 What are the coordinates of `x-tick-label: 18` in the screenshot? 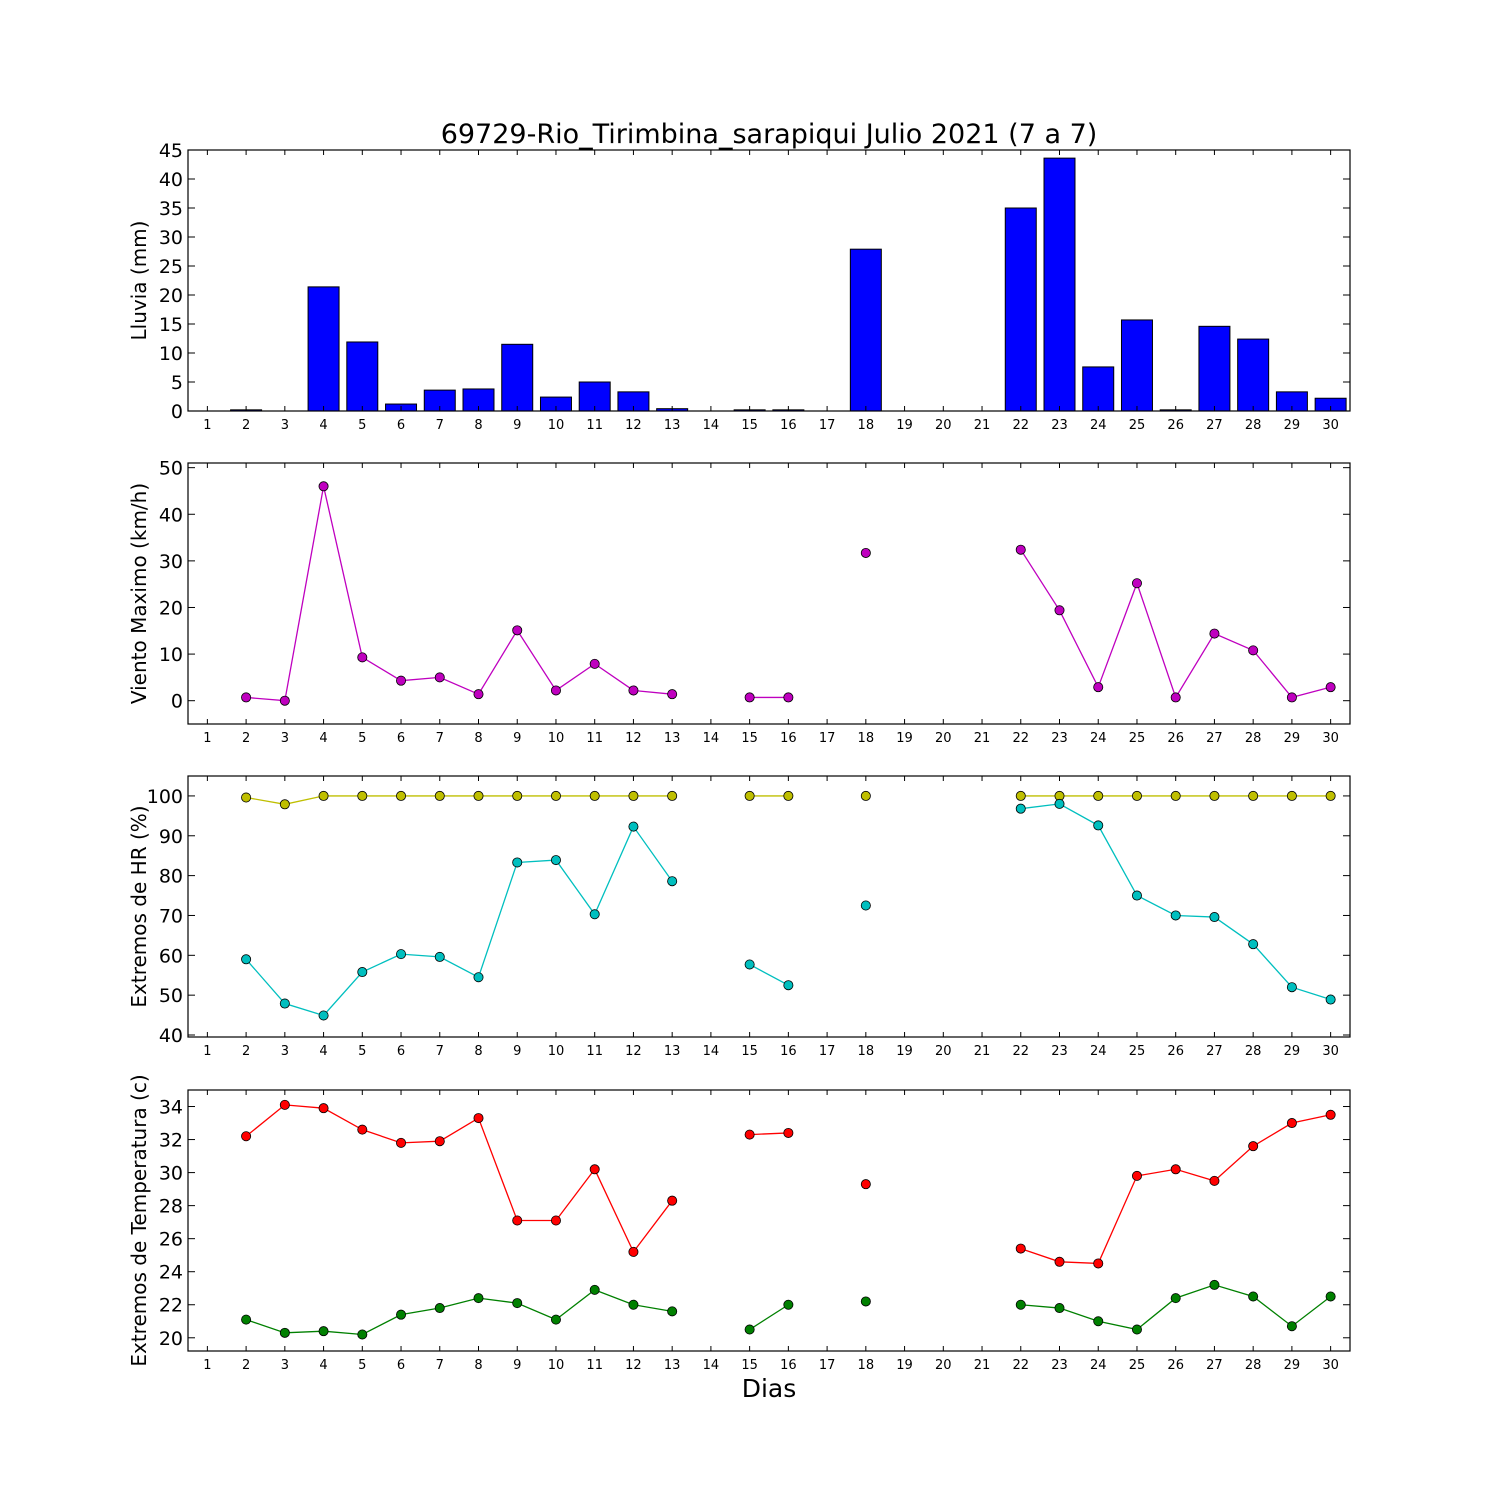 It's located at (866, 738).